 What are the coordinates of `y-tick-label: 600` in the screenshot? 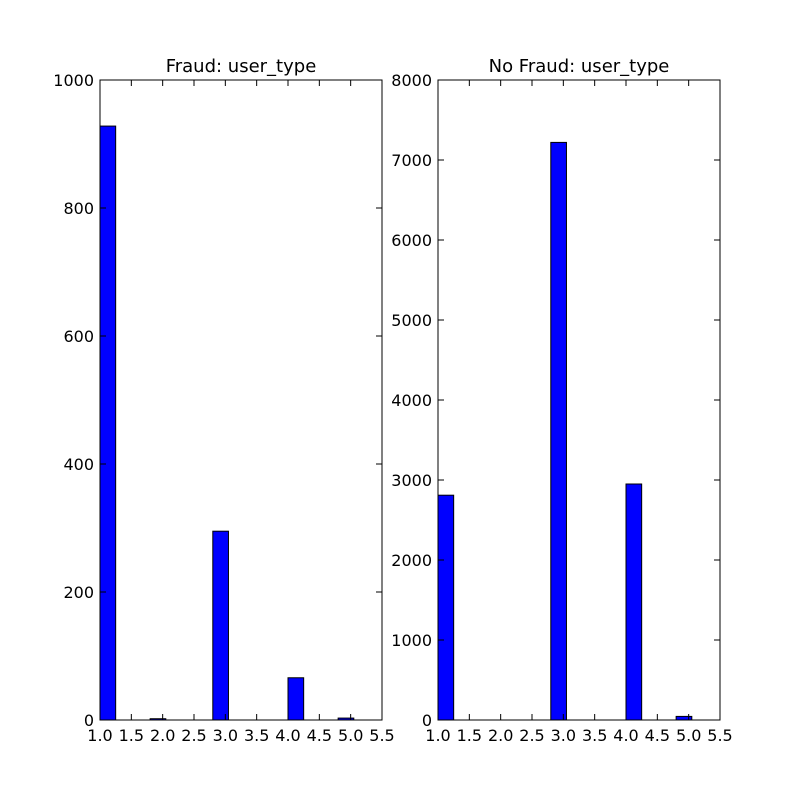 It's located at (78, 336).